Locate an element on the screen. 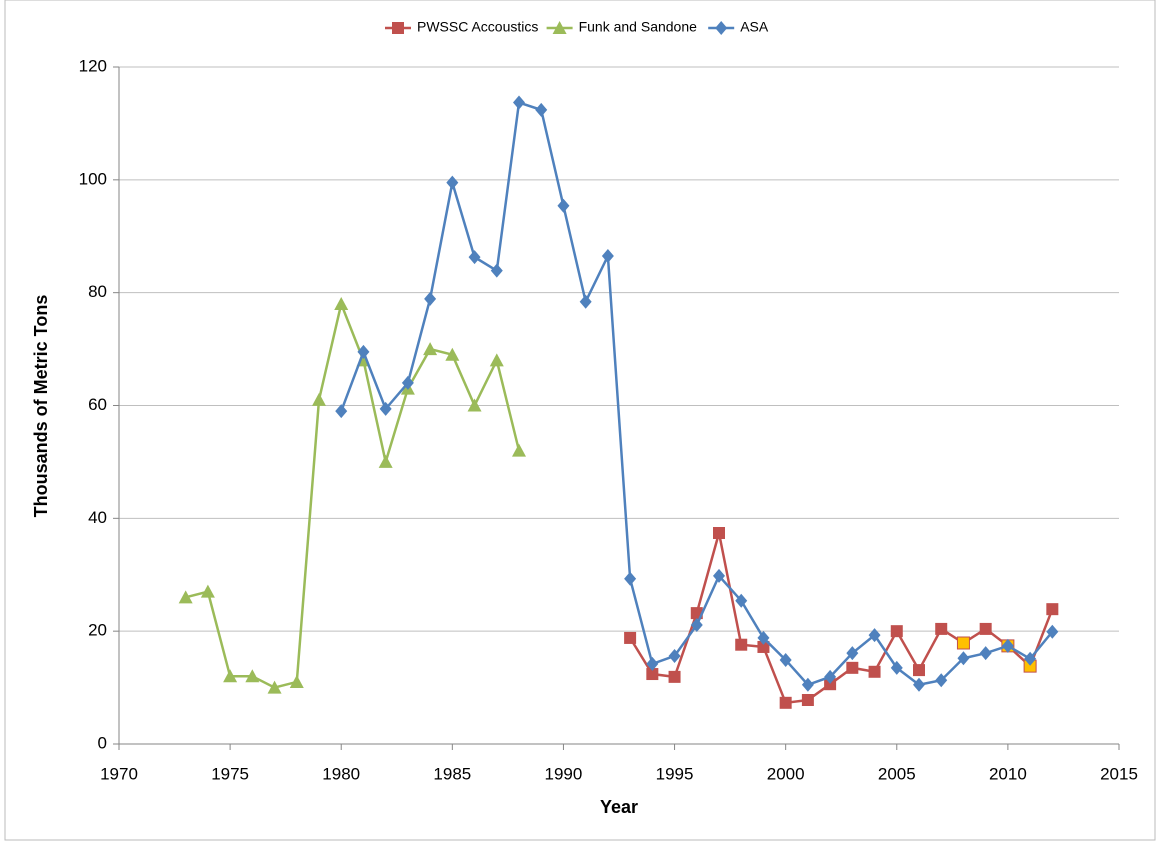  y-axis-title: Thousands of Metric Tons is located at coordinates (41, 406).